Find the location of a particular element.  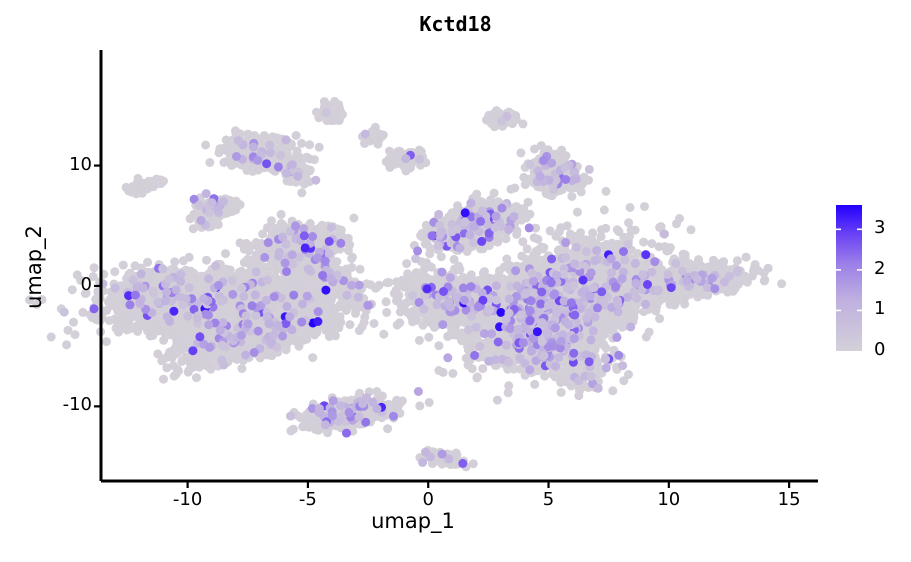

colorbar-tick-label: 2 is located at coordinates (880, 268).